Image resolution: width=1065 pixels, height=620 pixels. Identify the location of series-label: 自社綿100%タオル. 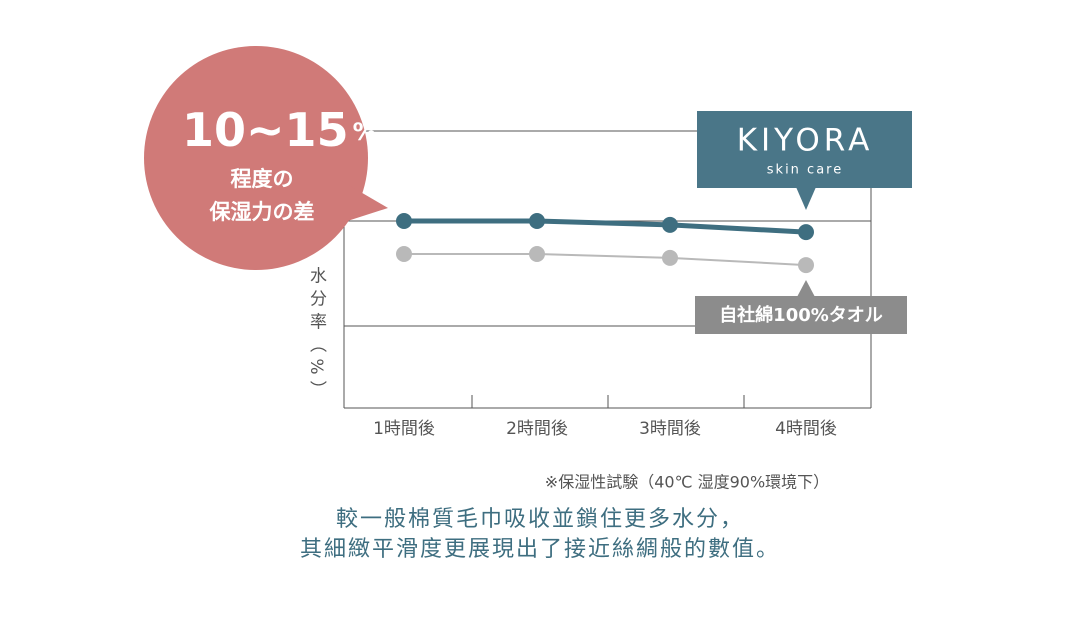
(801, 315).